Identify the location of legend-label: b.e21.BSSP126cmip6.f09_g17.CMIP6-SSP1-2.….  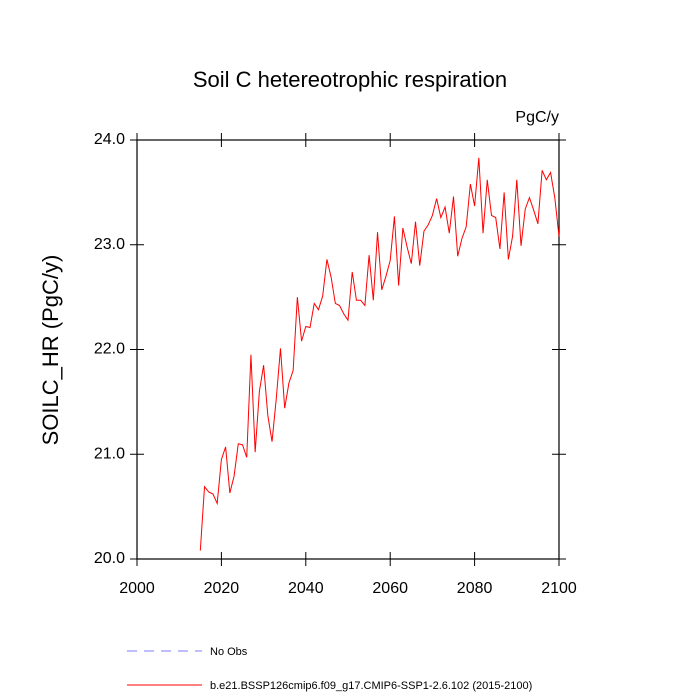
(371, 686).